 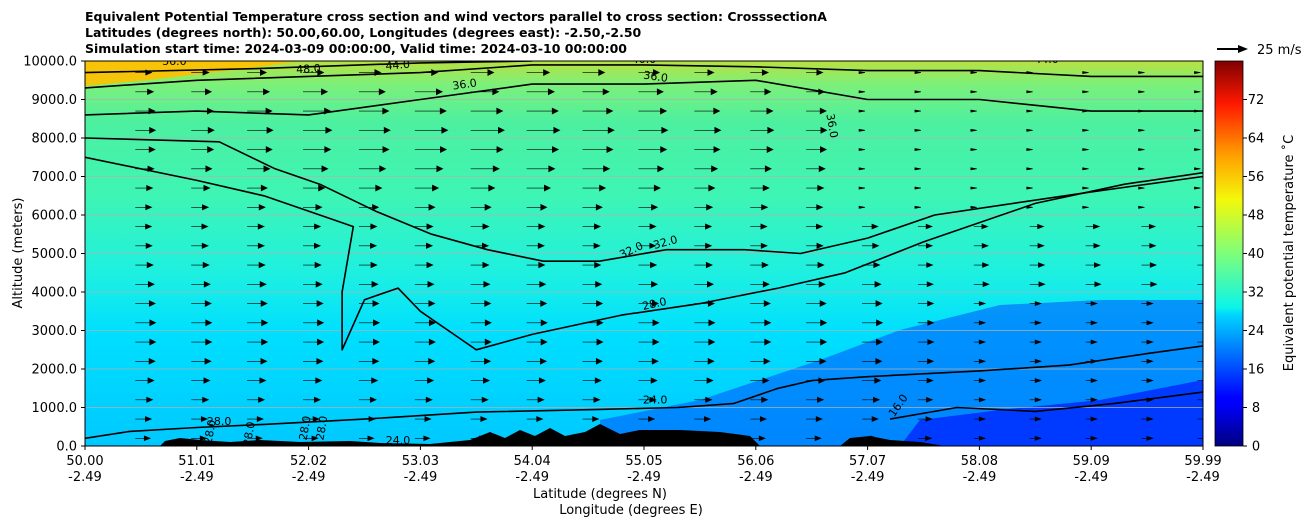 What do you see at coordinates (55, 408) in the screenshot?
I see `y-tick-label: 1000.0` at bounding box center [55, 408].